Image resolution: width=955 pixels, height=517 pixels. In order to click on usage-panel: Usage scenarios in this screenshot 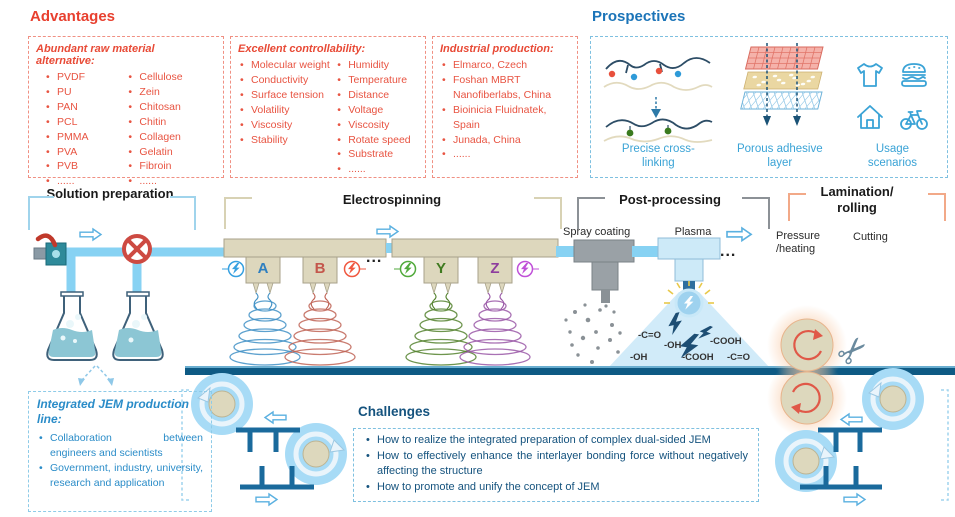, I will do `click(892, 107)`.